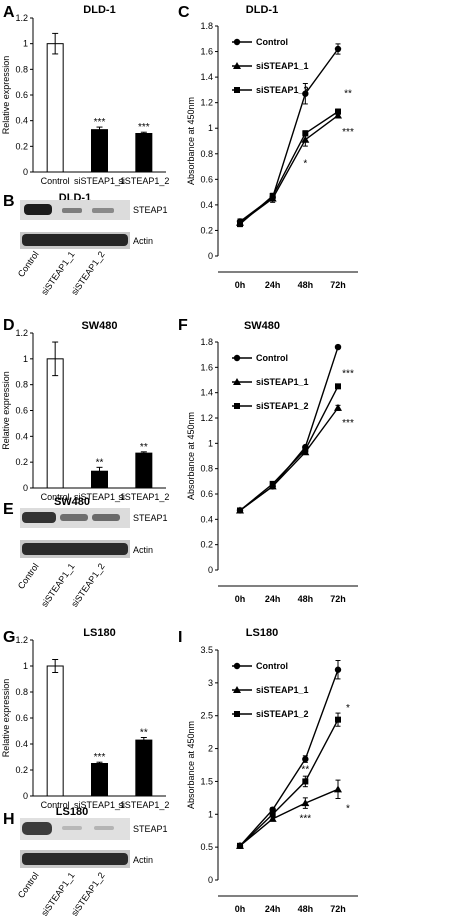 The height and width of the screenshot is (916, 474). I want to click on x-tick-label: Control, so click(55, 181).